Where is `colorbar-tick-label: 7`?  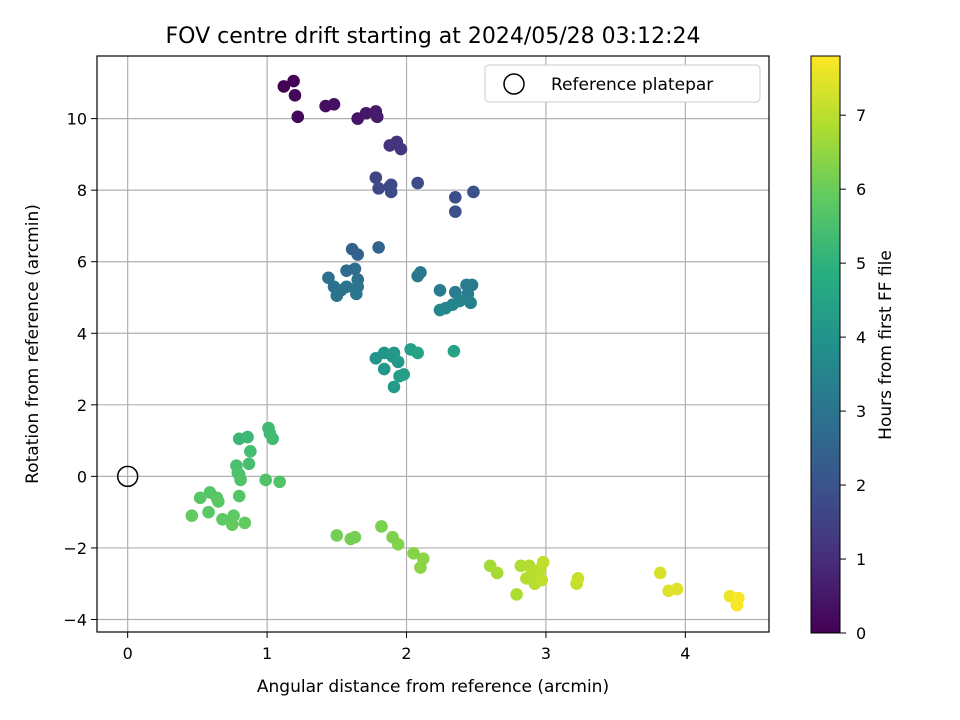
colorbar-tick-label: 7 is located at coordinates (861, 115).